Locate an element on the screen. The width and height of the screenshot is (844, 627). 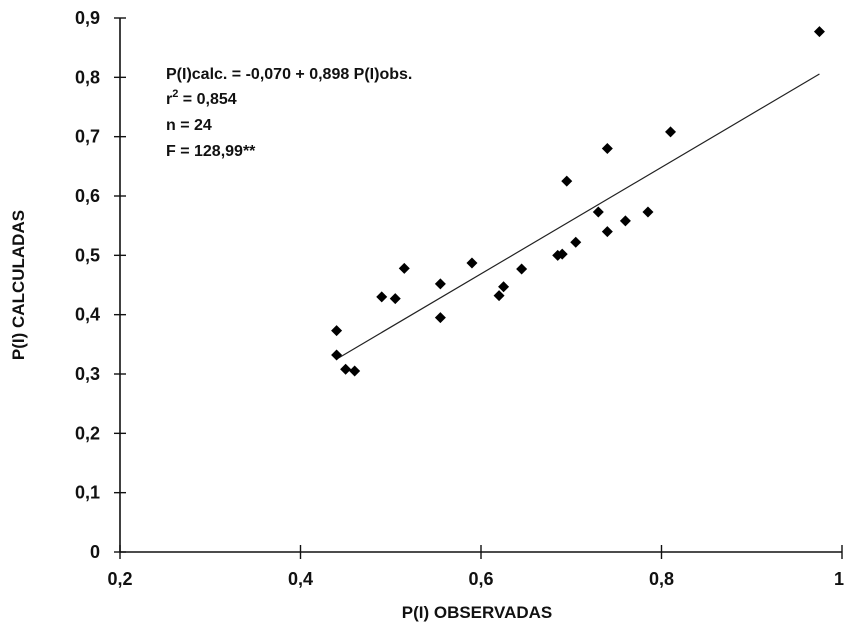
y-axis-title: P(I) CALCULADAS is located at coordinates (18, 285).